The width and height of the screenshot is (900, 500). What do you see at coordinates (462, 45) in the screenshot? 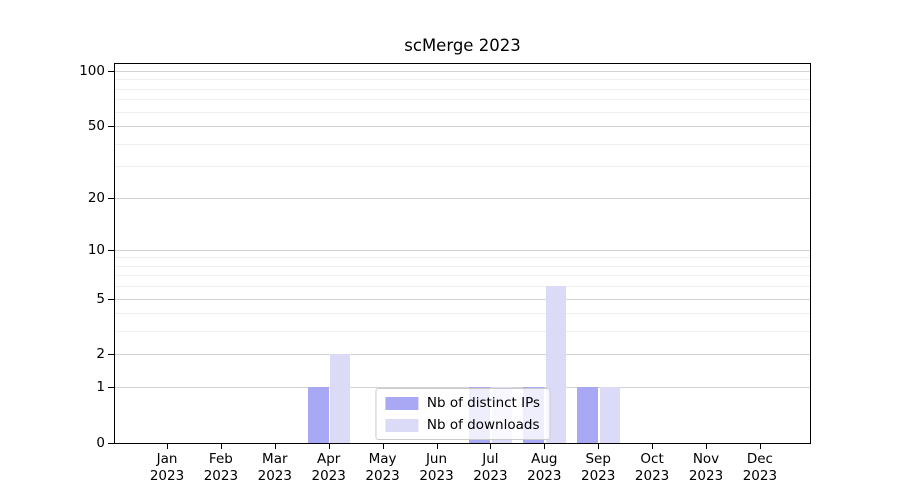
I see `chart-title: scMerge 2023` at bounding box center [462, 45].